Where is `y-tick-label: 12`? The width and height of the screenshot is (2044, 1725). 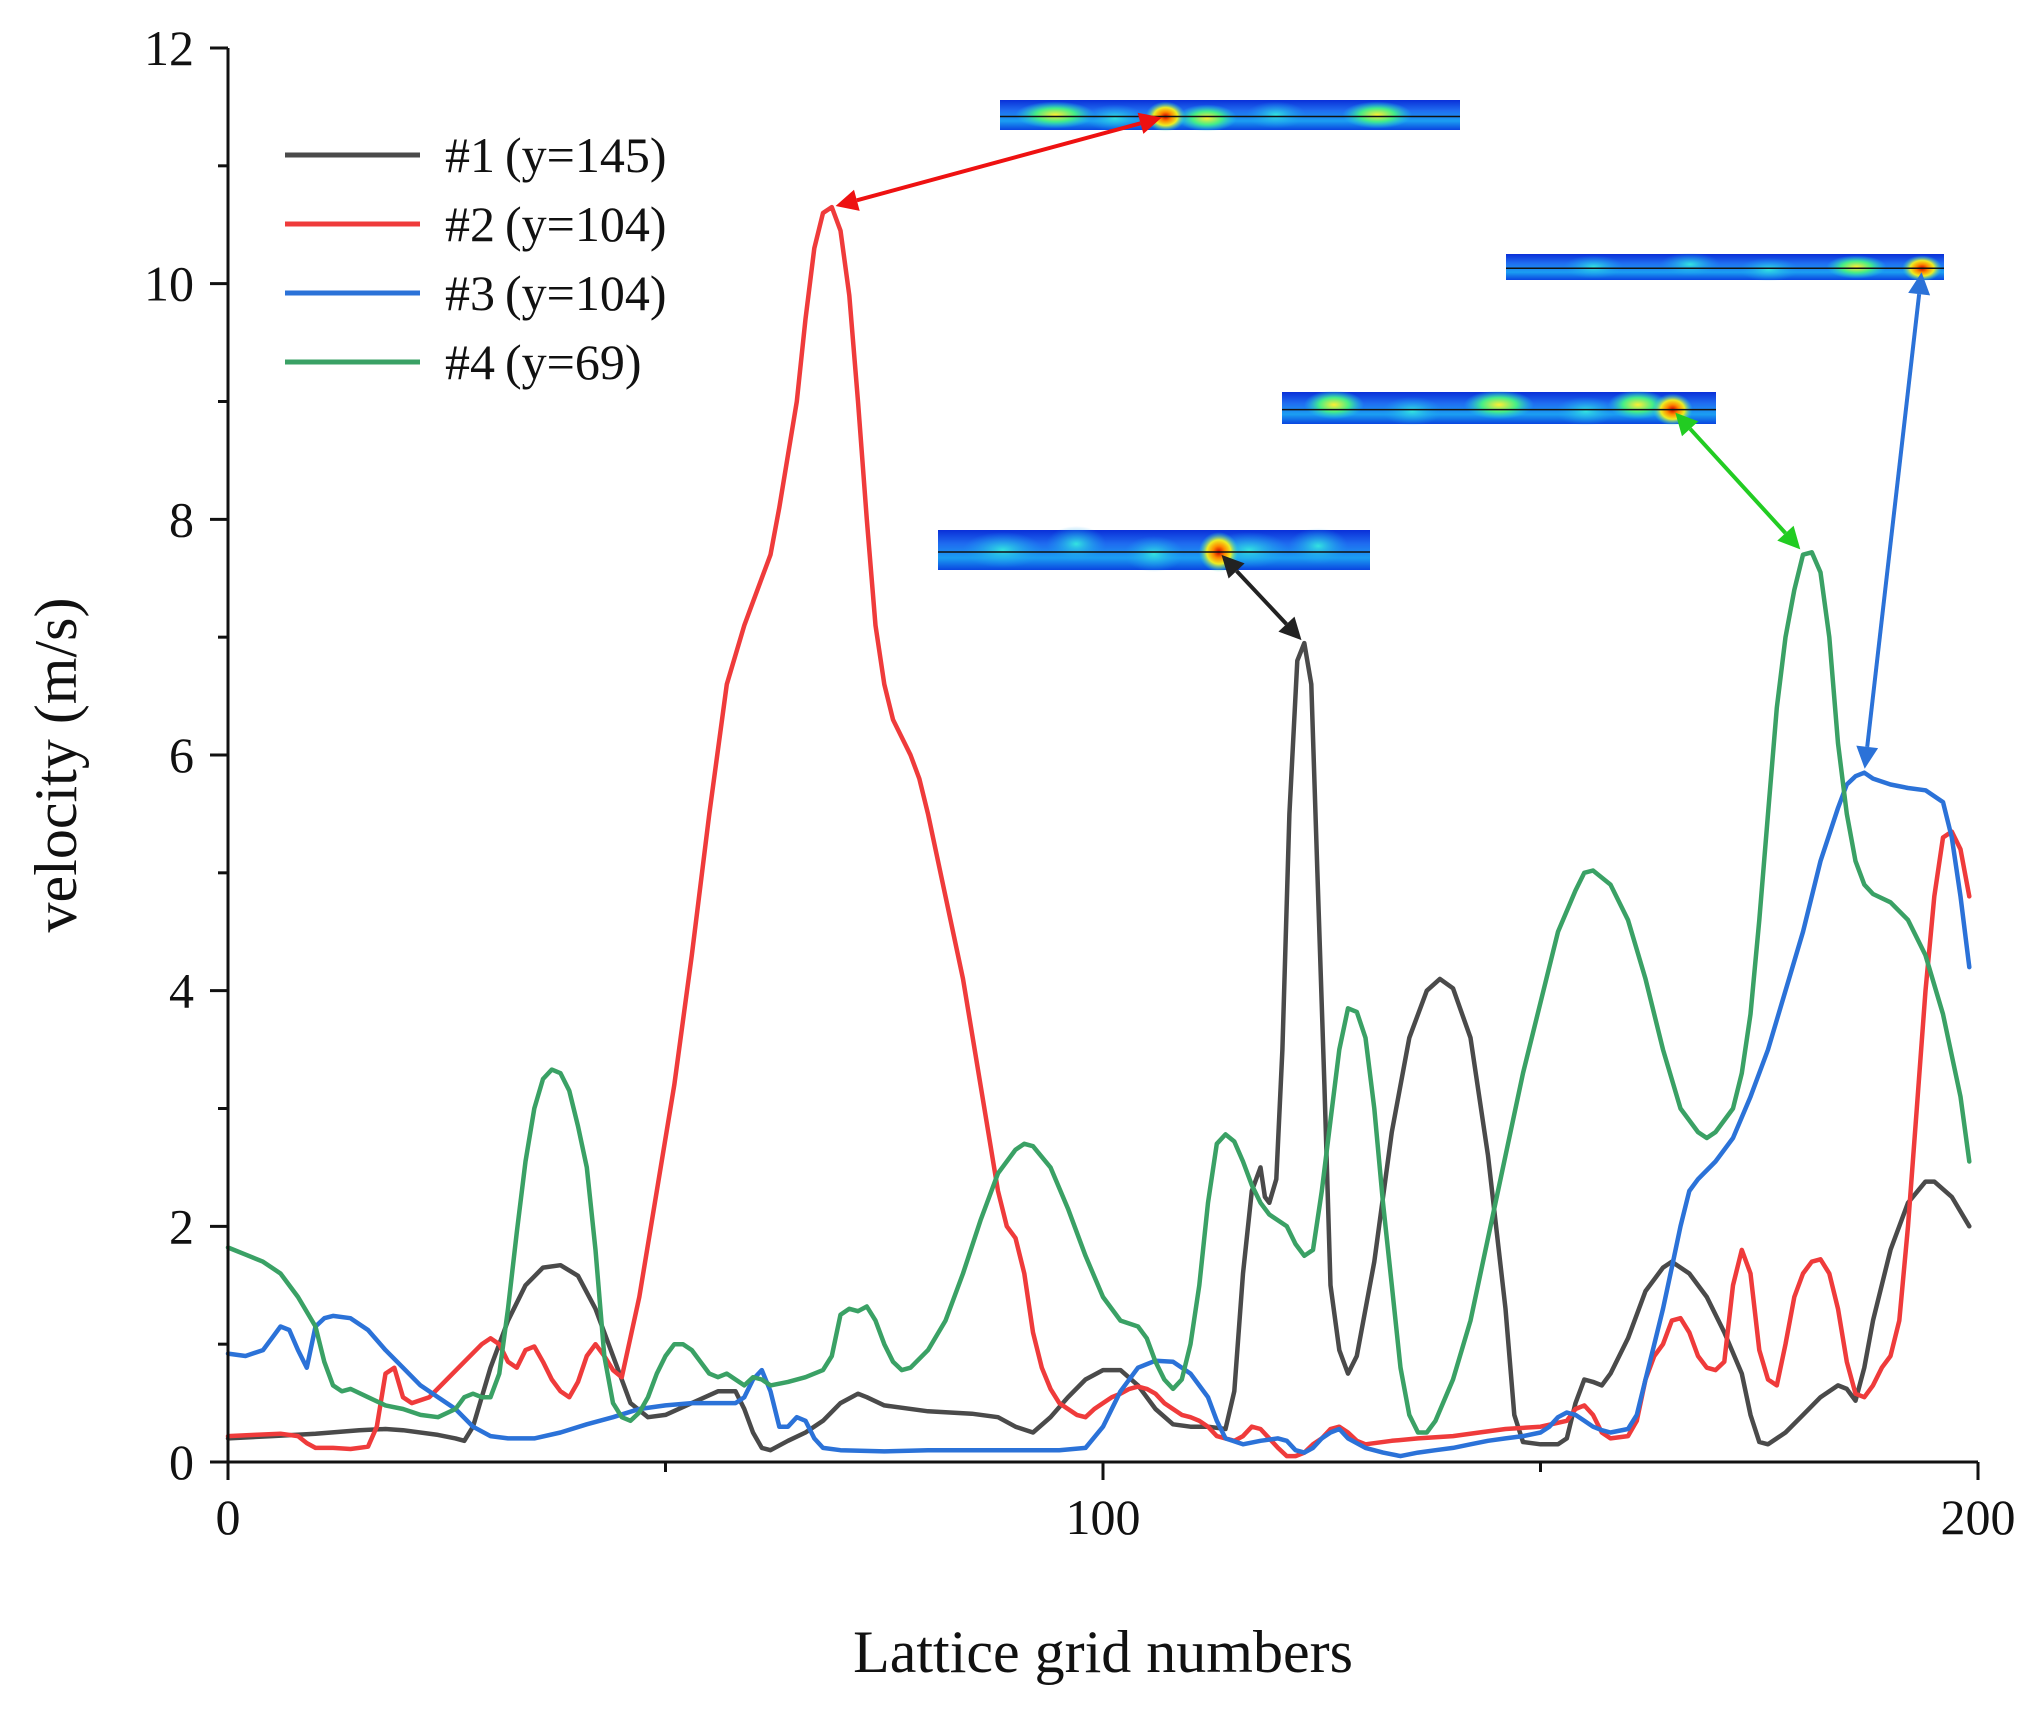
y-tick-label: 12 is located at coordinates (169, 48).